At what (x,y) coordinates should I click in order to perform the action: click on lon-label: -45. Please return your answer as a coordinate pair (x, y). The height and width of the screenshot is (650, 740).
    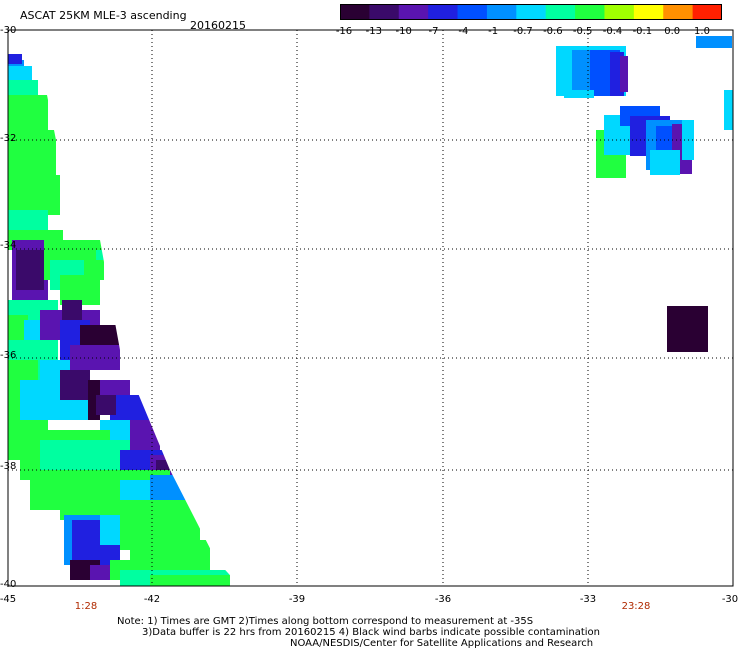
    Looking at the image, I should click on (8, 599).